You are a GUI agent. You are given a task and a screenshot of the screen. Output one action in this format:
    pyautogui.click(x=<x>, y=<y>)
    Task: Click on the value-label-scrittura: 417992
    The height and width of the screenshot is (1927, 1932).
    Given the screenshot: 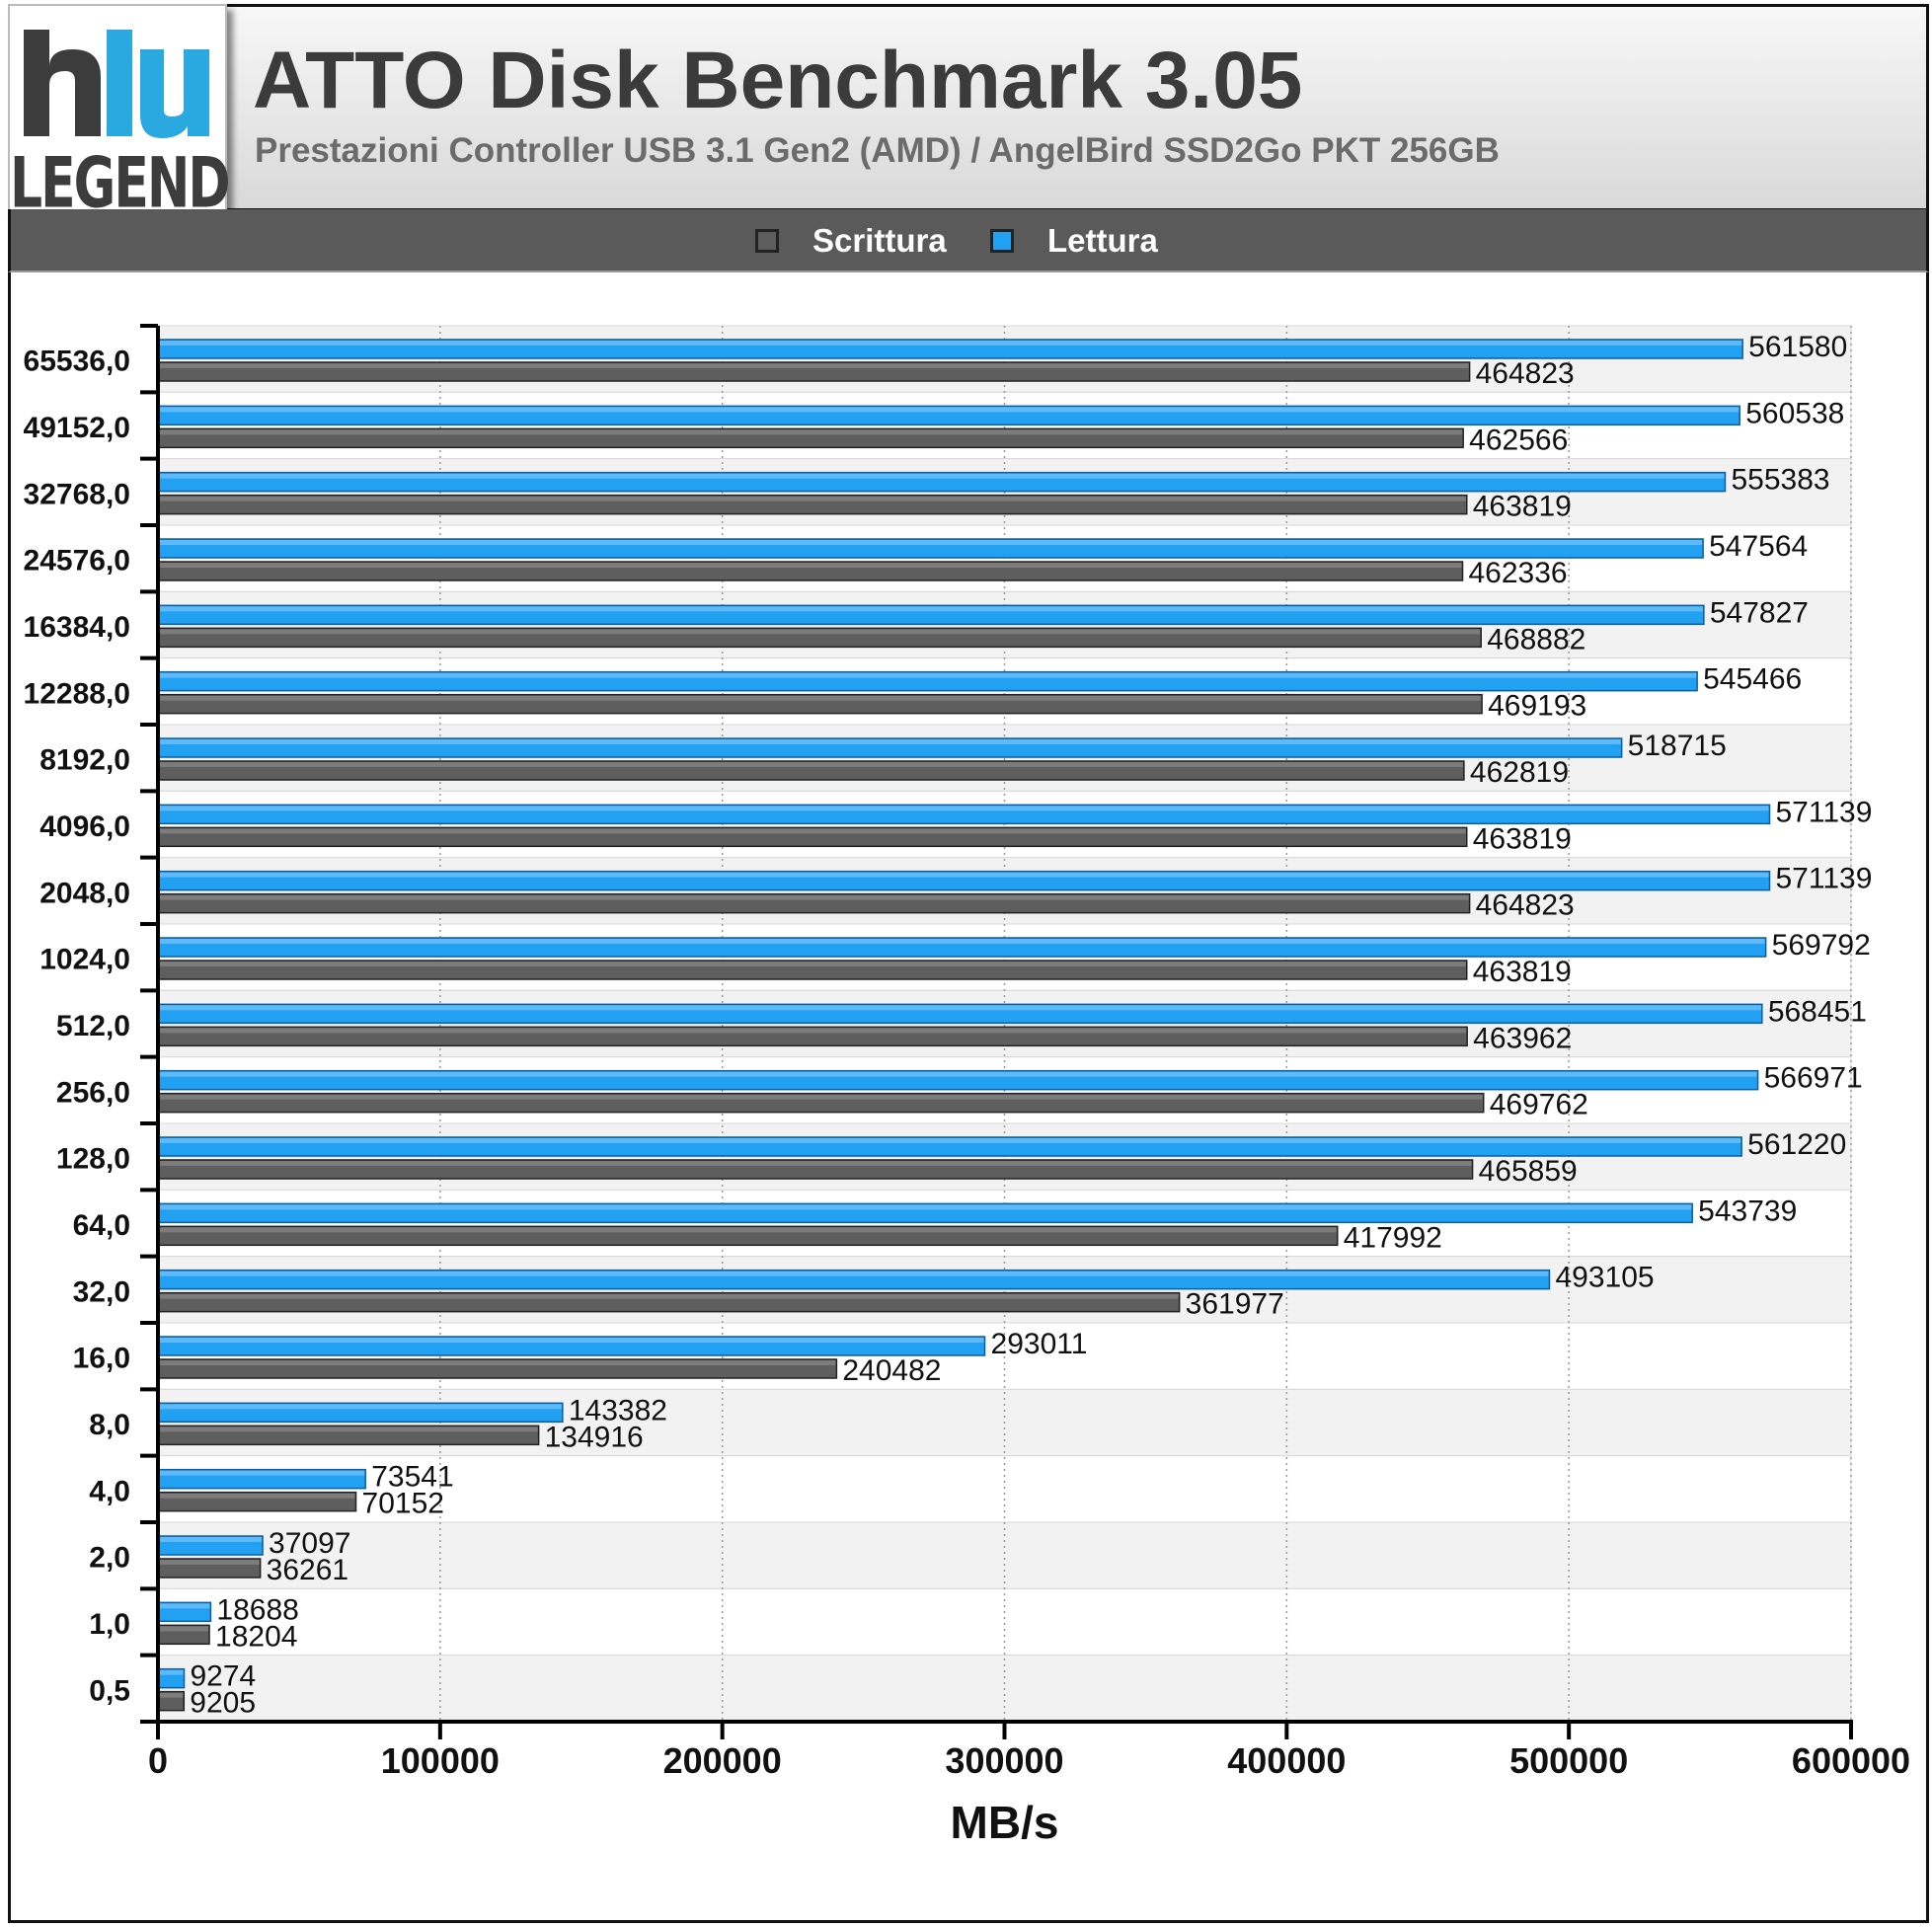 What is the action you would take?
    pyautogui.click(x=1393, y=1238)
    